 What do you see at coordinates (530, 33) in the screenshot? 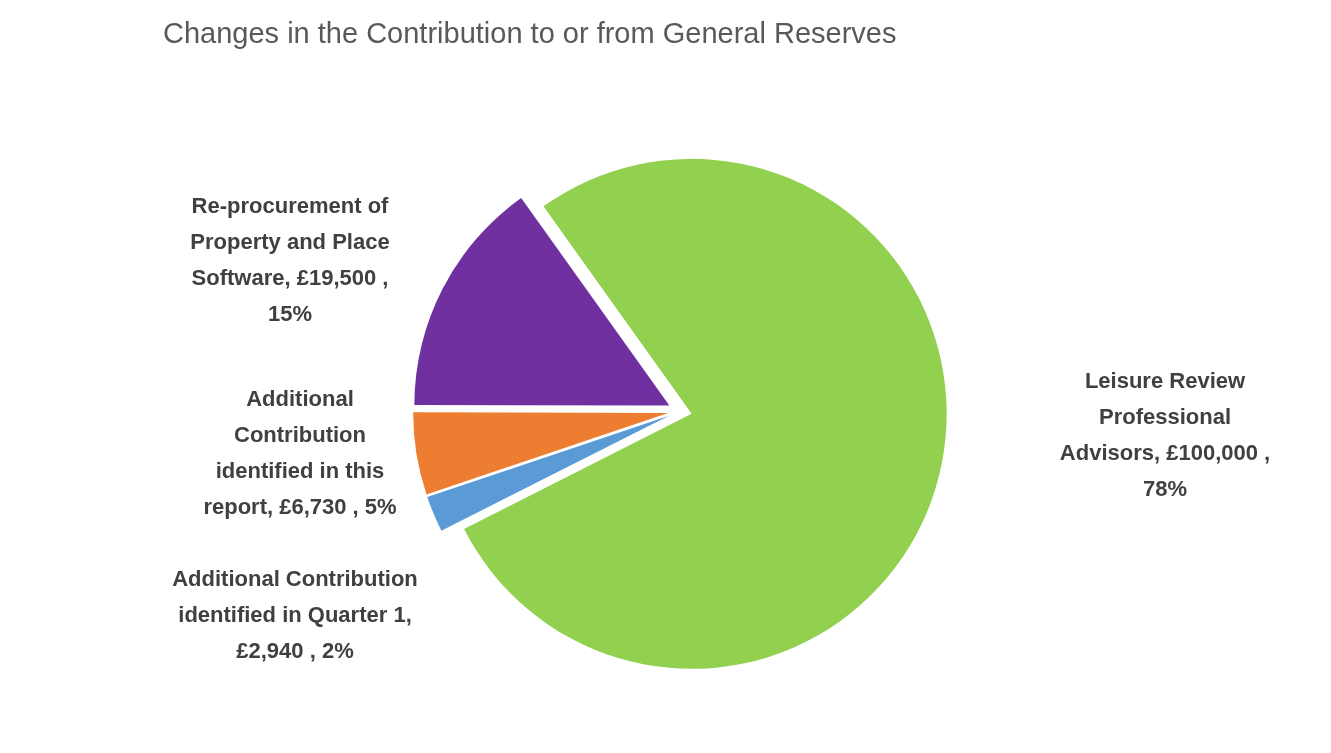
I see `chart-title: Changes in the Contribution to or from General Reserves` at bounding box center [530, 33].